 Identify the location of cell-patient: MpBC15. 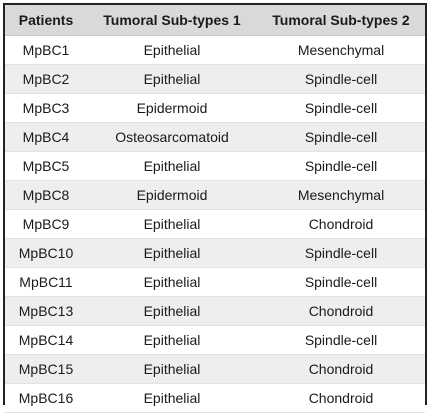
(46, 369).